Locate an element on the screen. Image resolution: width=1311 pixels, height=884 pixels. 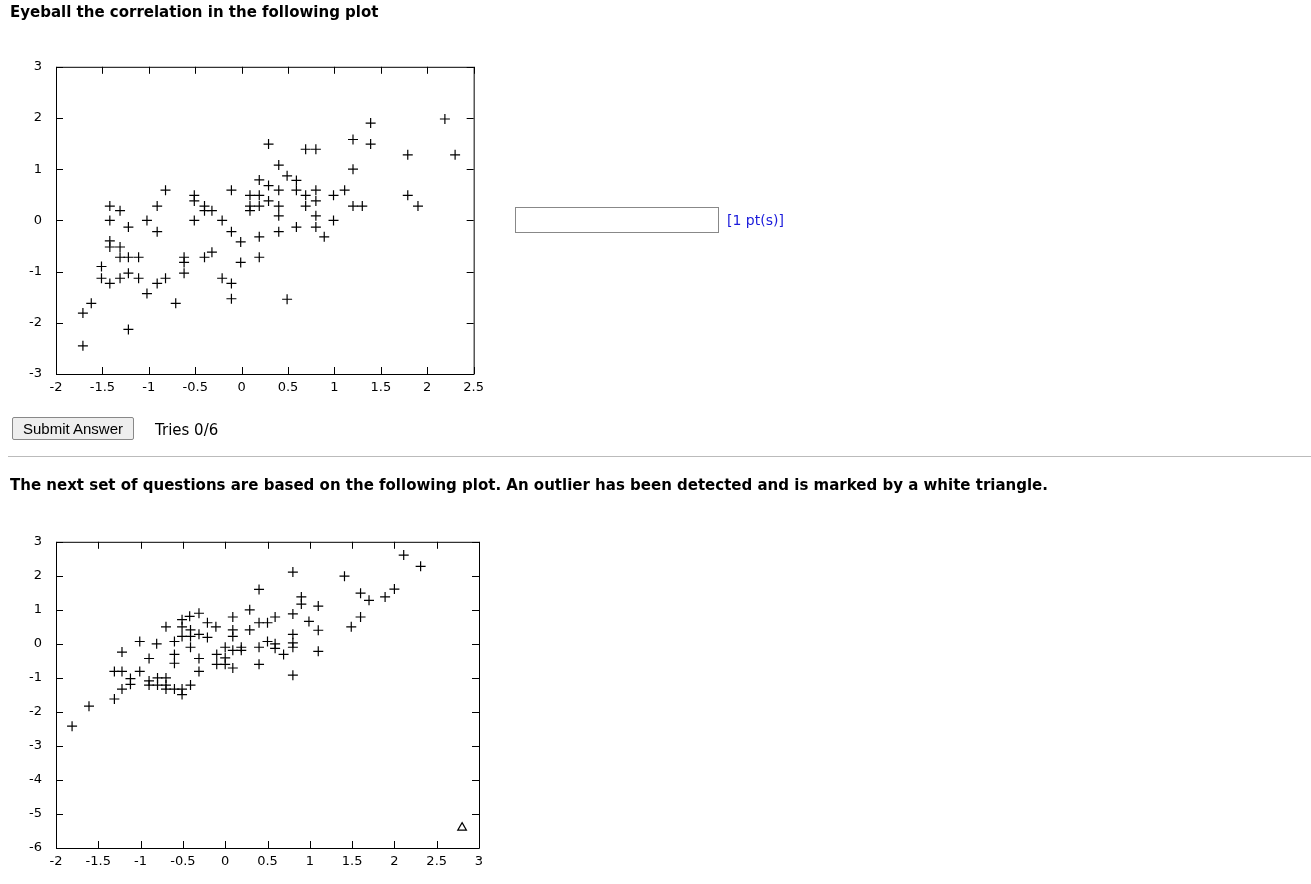
y-tick-label: -4 is located at coordinates (35, 779).